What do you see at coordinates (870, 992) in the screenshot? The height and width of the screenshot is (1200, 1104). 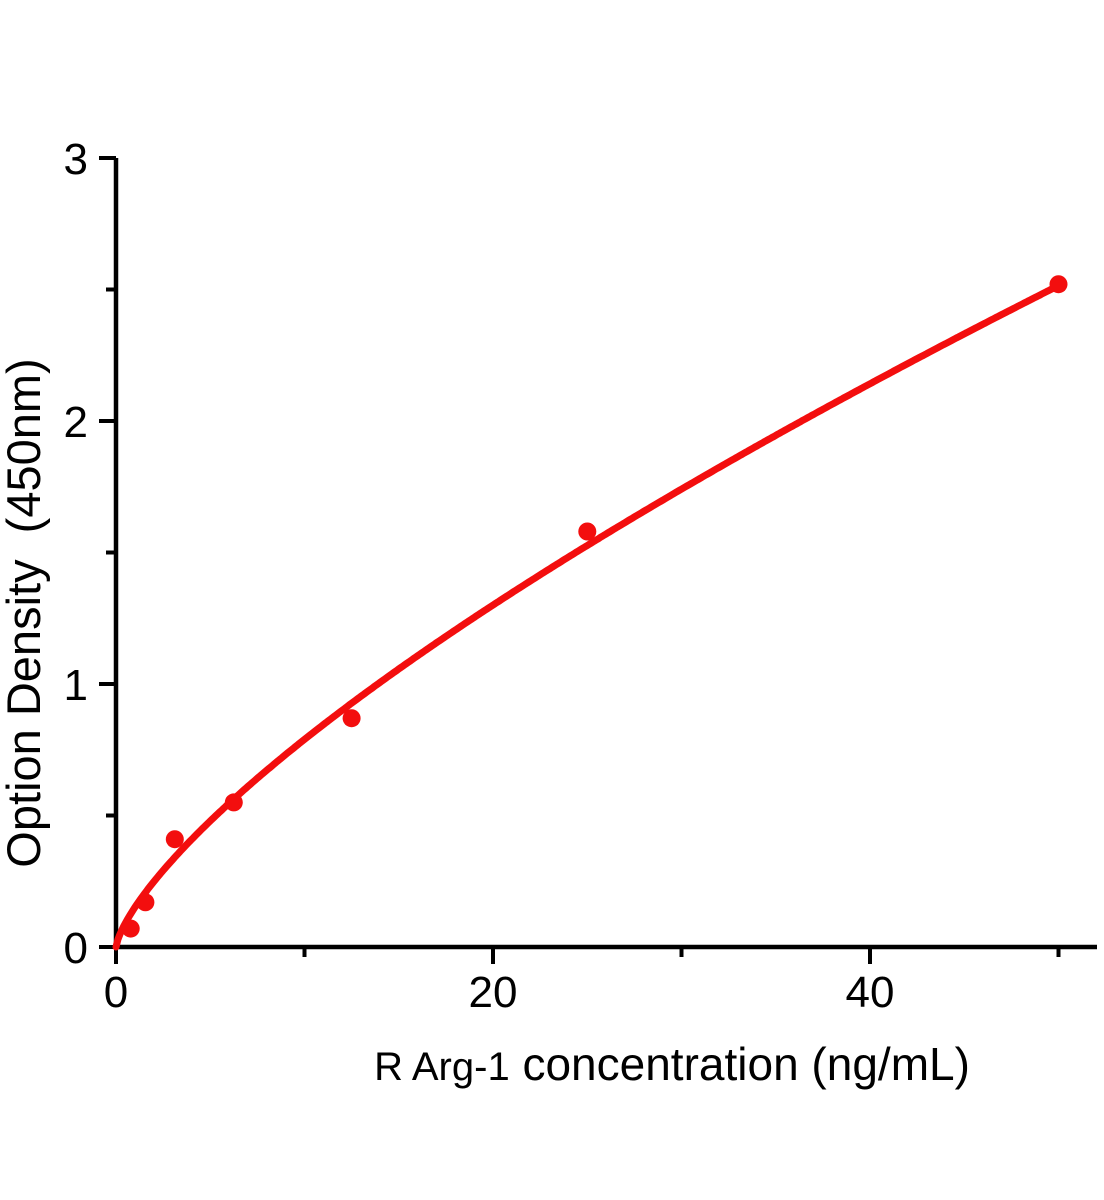 I see `x-tick-label: 40` at bounding box center [870, 992].